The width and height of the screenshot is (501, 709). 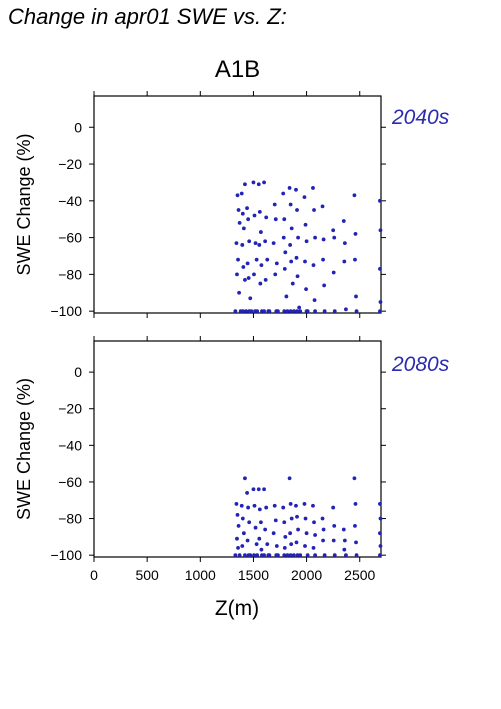 I want to click on panel-label-2040s: 2040s, so click(x=421, y=117).